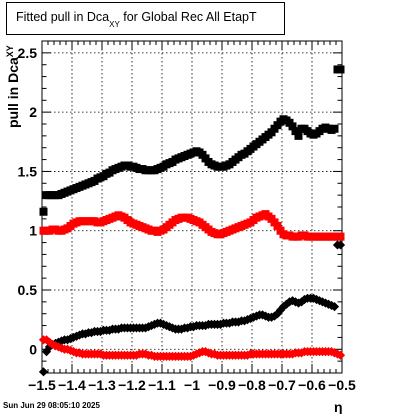  Describe the element at coordinates (102, 385) in the screenshot. I see `x-tick-label: −1.3` at that location.